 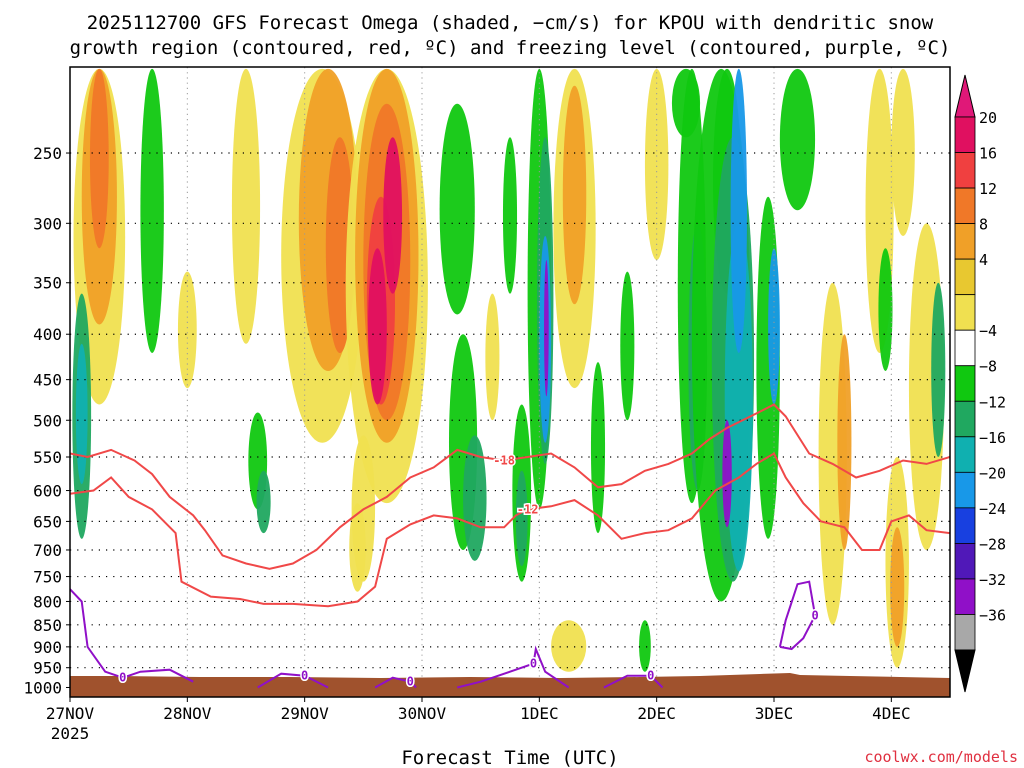 What do you see at coordinates (47, 601) in the screenshot?
I see `y-tick-label-800: 800` at bounding box center [47, 601].